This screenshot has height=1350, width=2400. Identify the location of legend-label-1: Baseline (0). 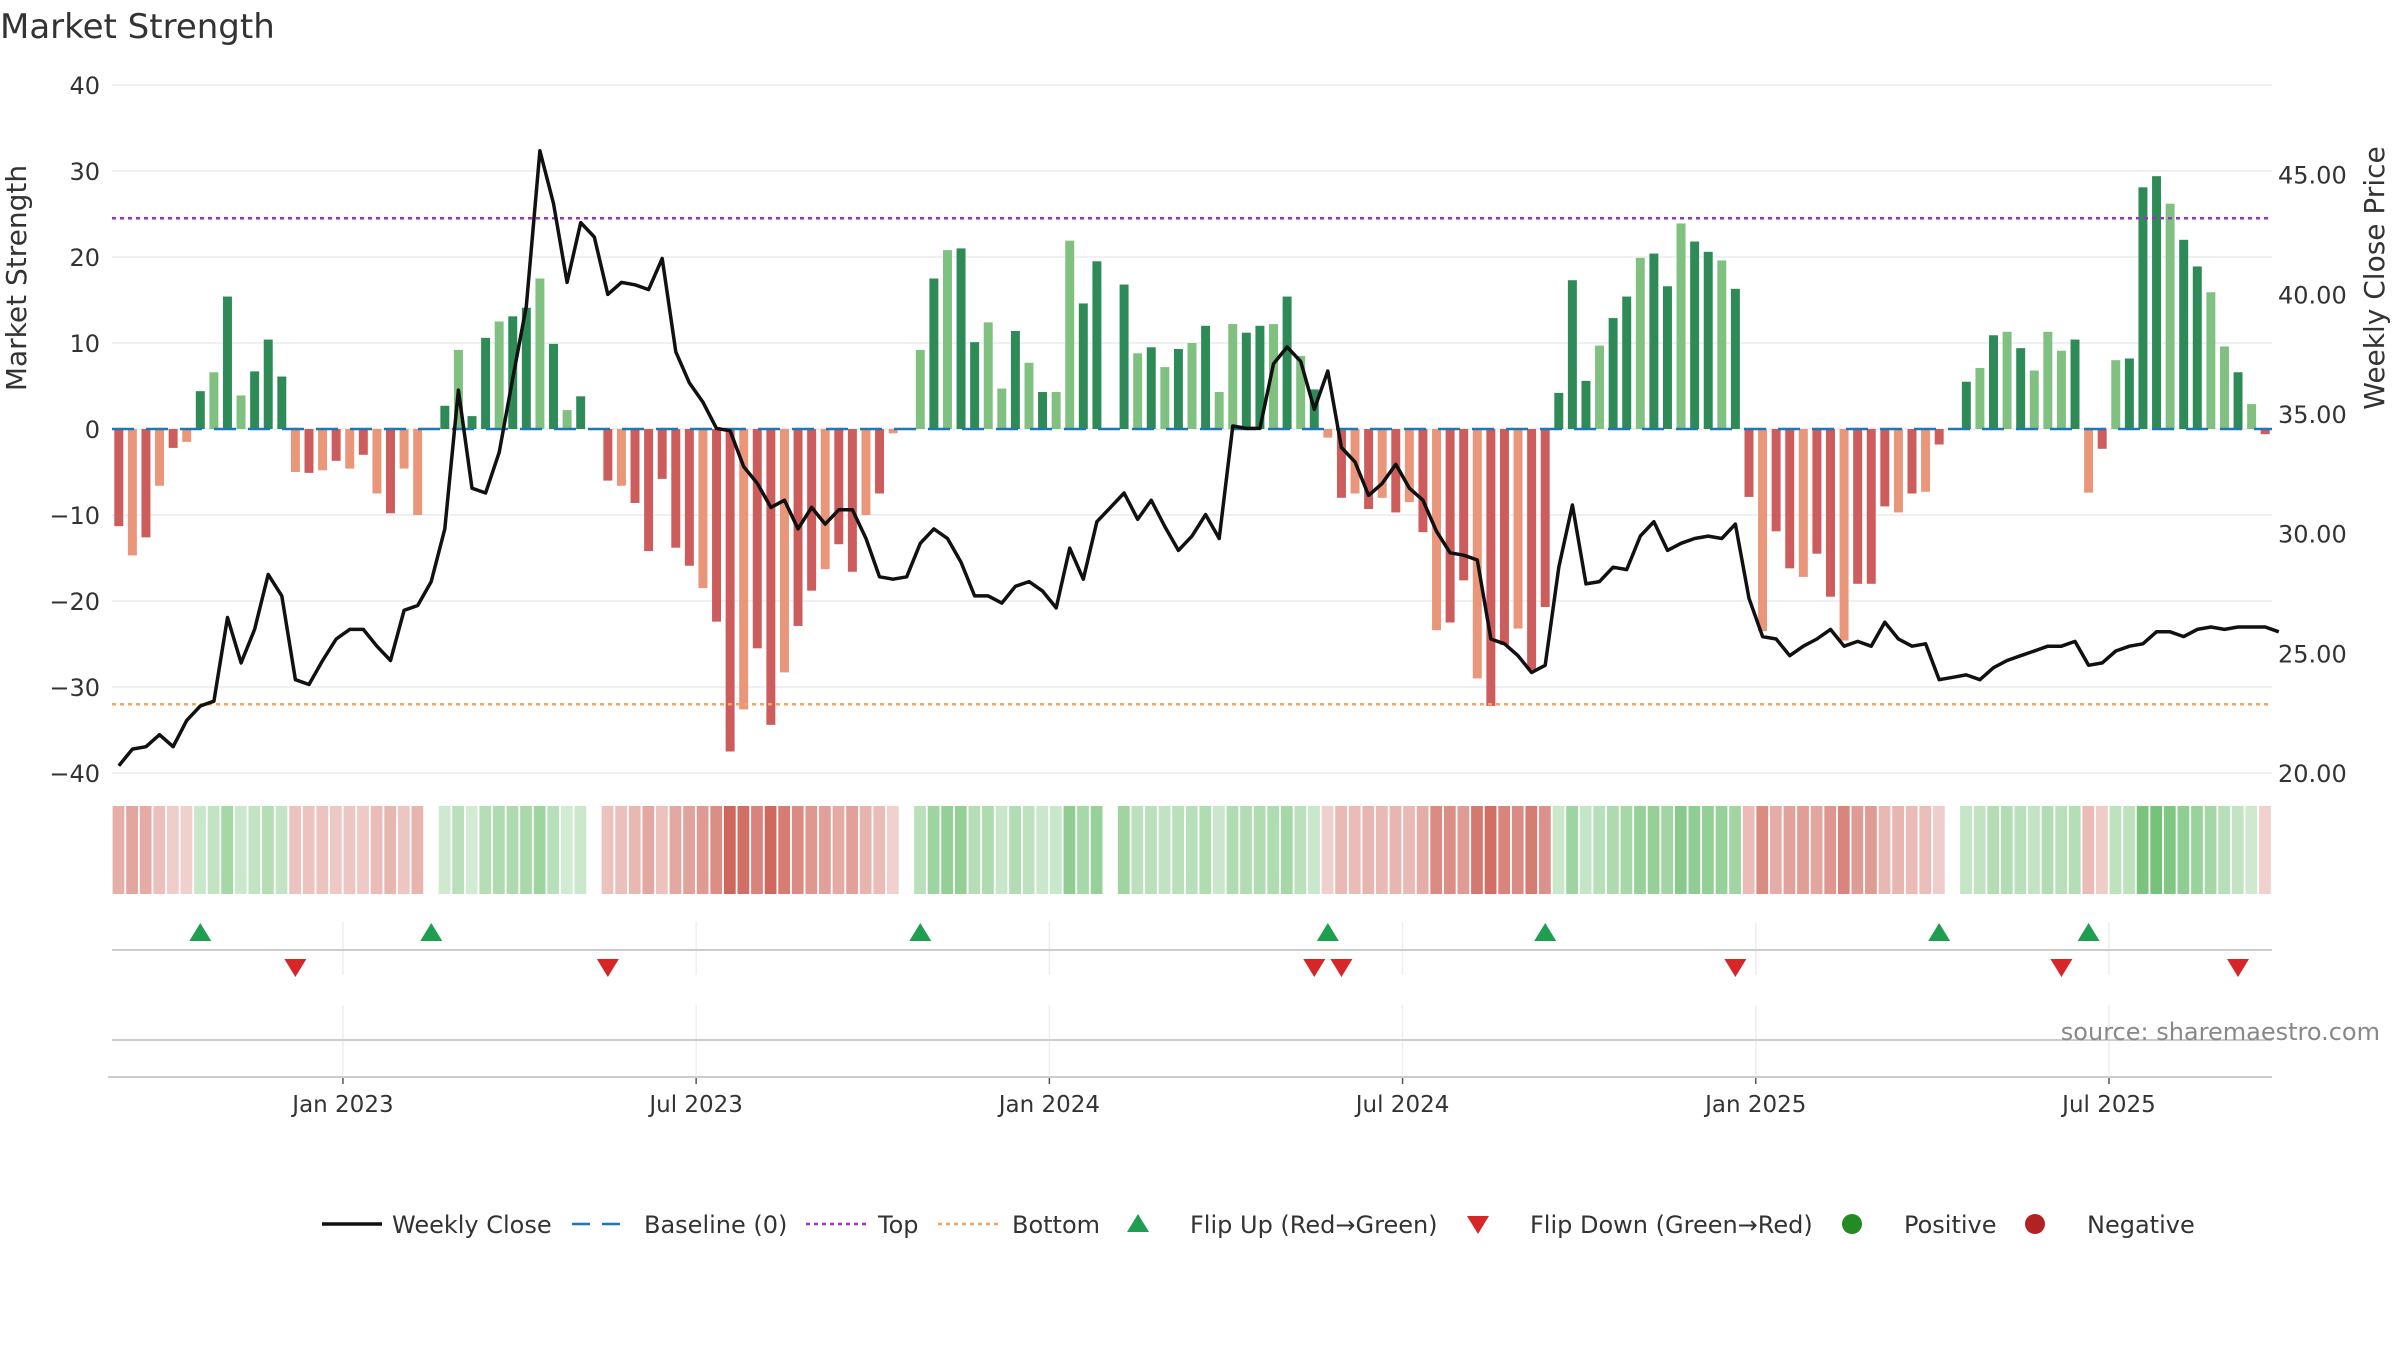
(715, 1225).